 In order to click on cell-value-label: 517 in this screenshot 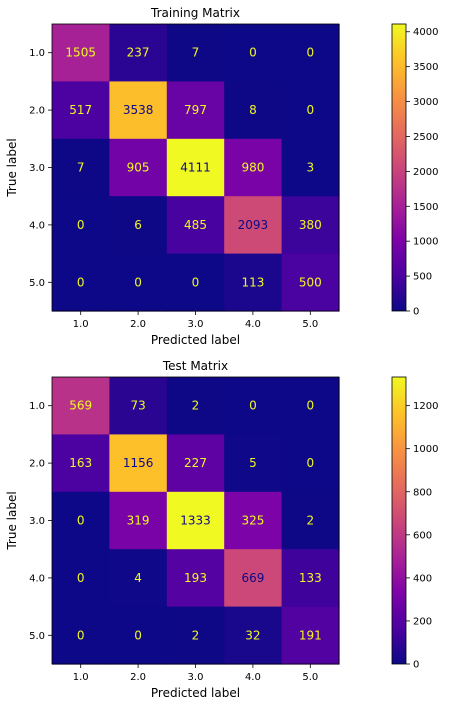, I will do `click(80, 110)`.